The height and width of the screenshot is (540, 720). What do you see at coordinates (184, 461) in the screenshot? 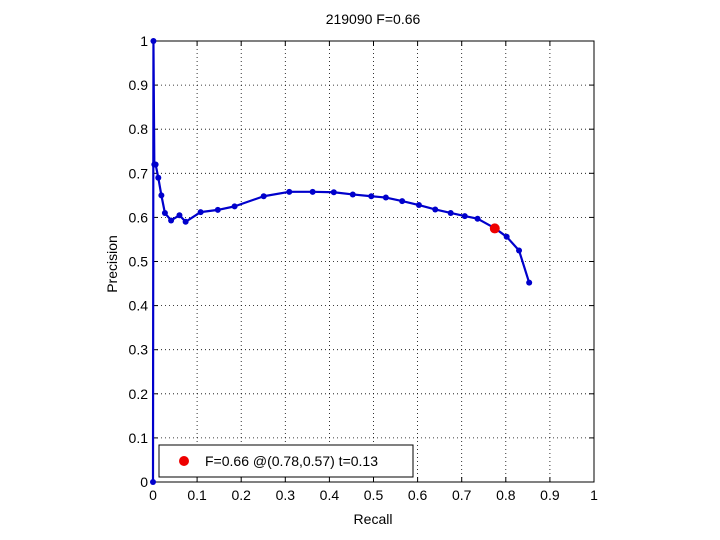
I see `legend-marker` at bounding box center [184, 461].